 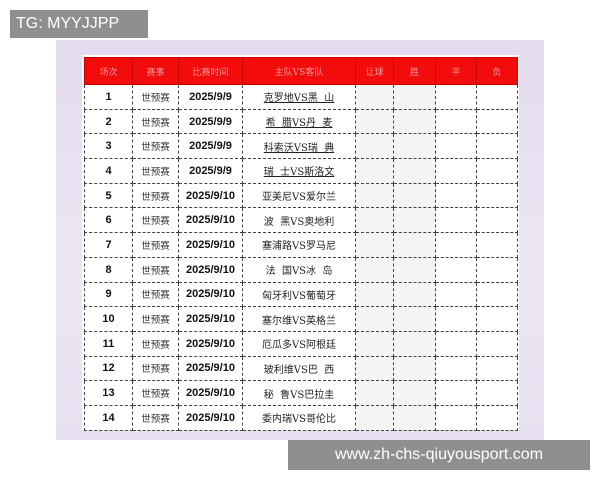 What do you see at coordinates (301, 294) in the screenshot?
I see `table-row: 9 世预赛 2025/9/10 匈牙利VS葡萄牙` at bounding box center [301, 294].